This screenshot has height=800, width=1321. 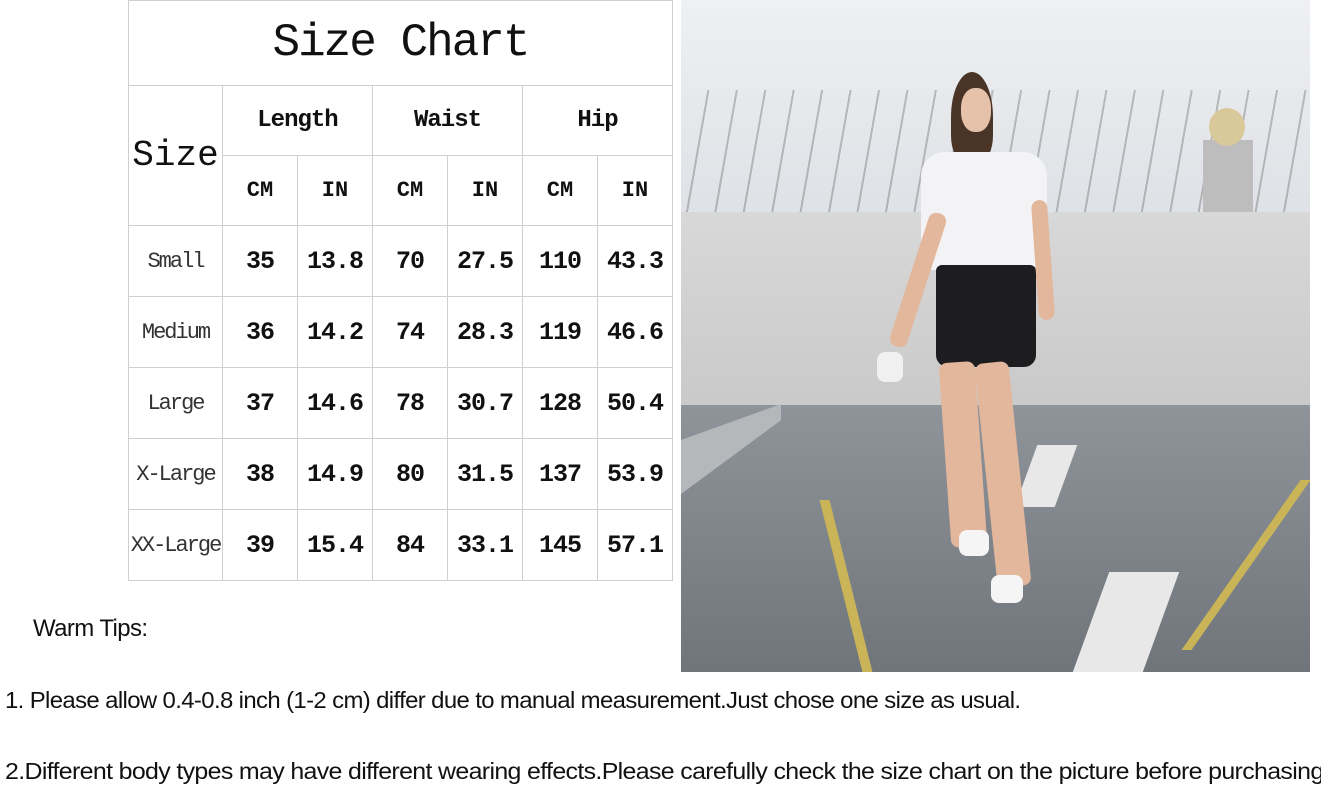 What do you see at coordinates (410, 332) in the screenshot?
I see `measurement-cell: 74` at bounding box center [410, 332].